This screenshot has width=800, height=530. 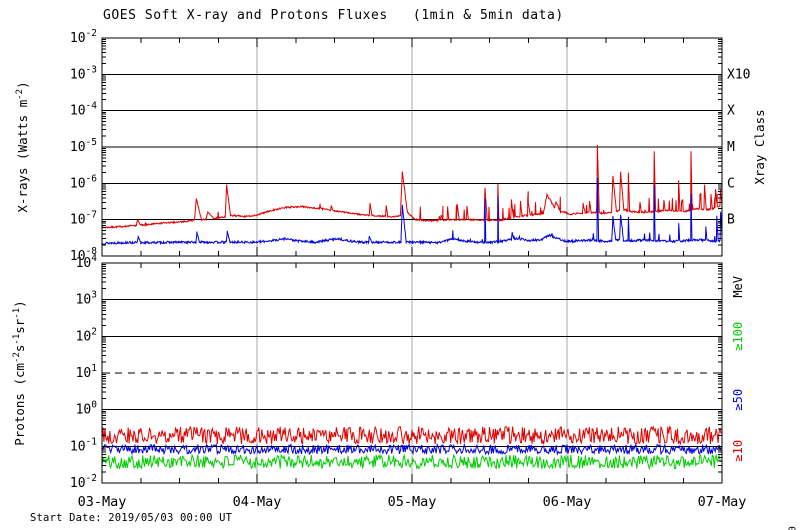 What do you see at coordinates (738, 336) in the screenshot?
I see `proton-energy-label: ≥100` at bounding box center [738, 336].